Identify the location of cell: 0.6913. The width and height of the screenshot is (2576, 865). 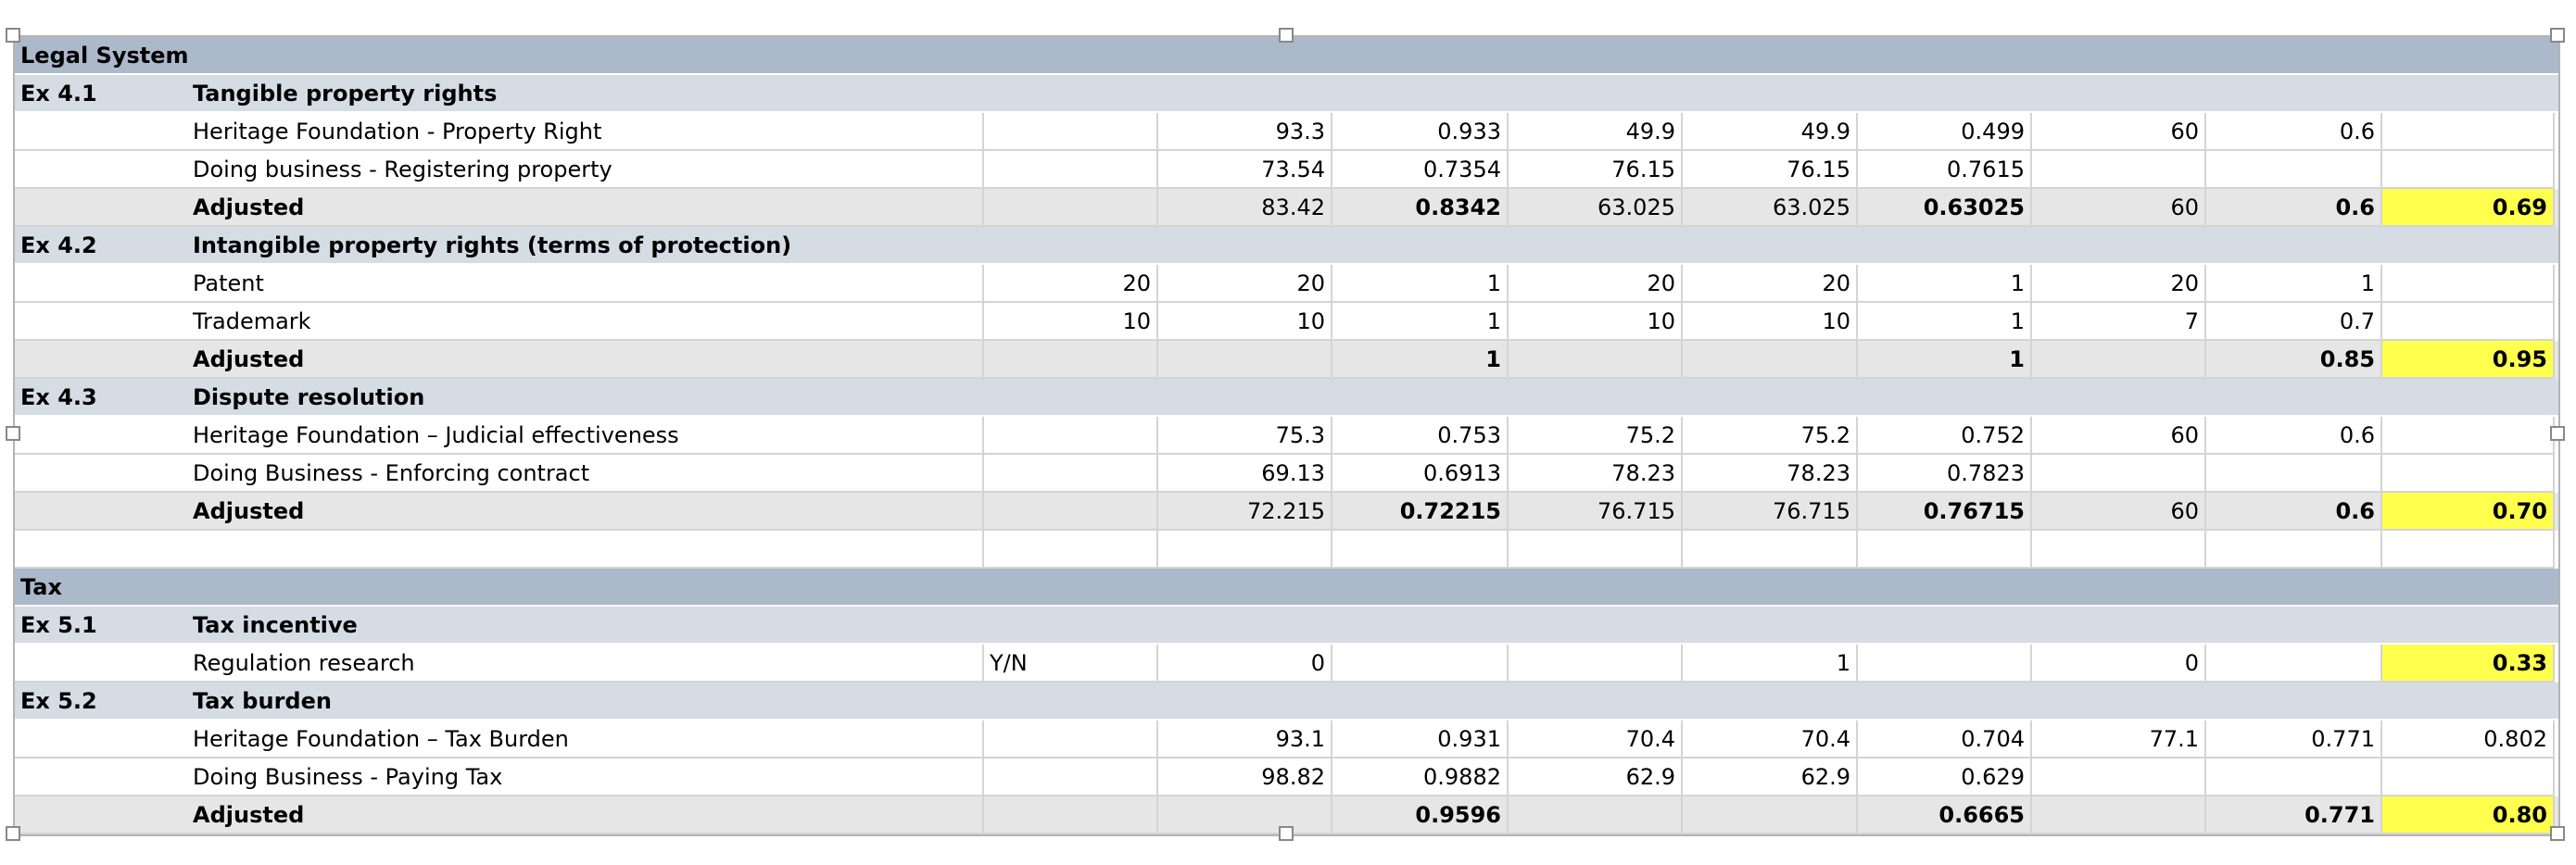
(1420, 474).